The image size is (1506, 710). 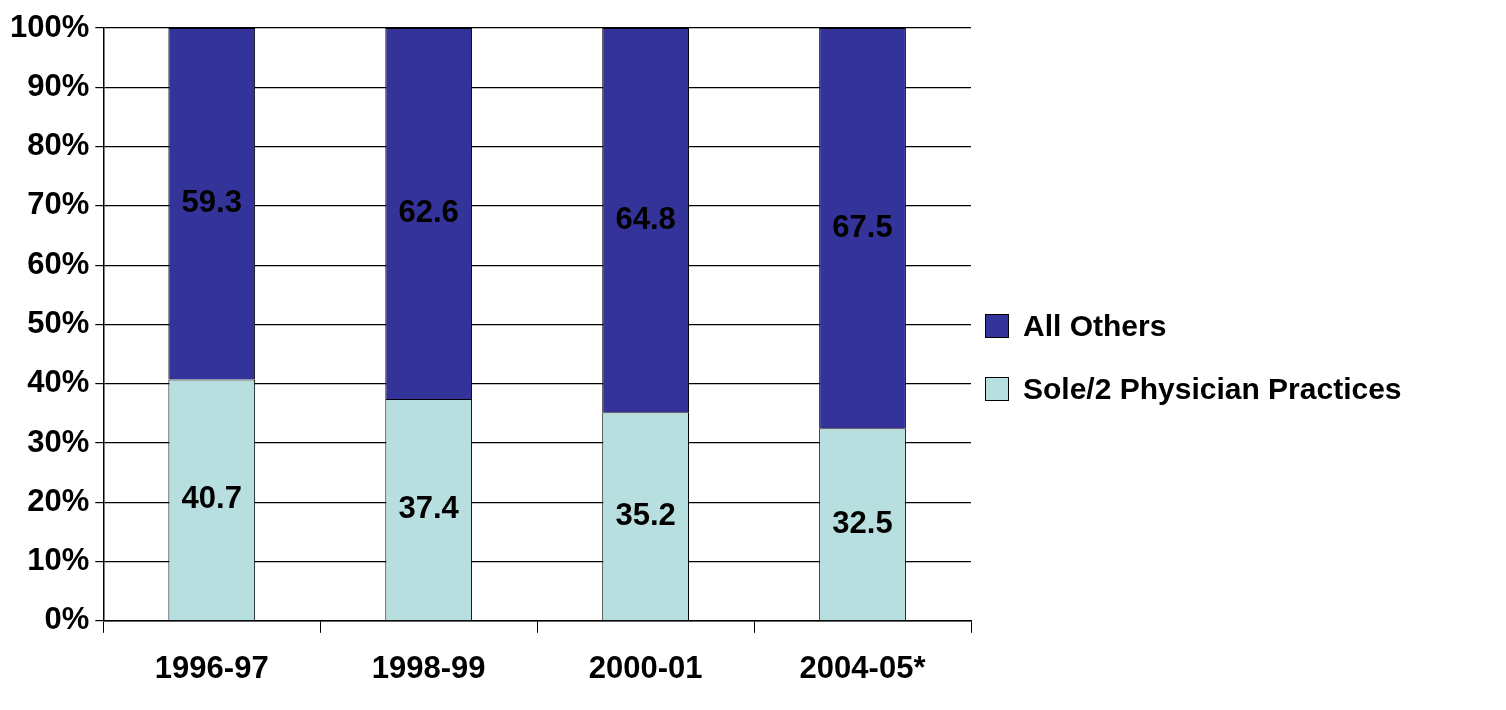 I want to click on y-tick-label: 80%, so click(x=58, y=145).